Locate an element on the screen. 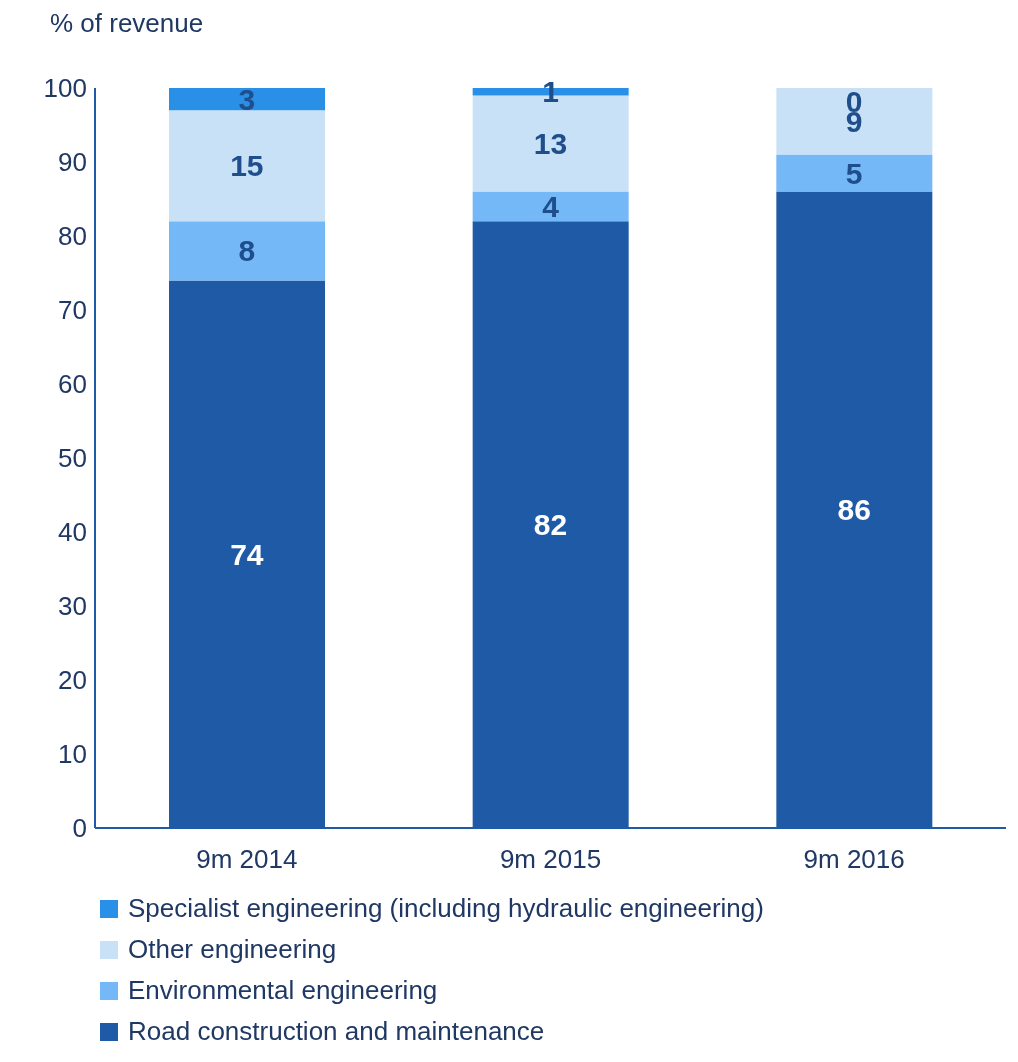 The width and height of the screenshot is (1018, 1062). y-tick-label: 70 is located at coordinates (72, 310).